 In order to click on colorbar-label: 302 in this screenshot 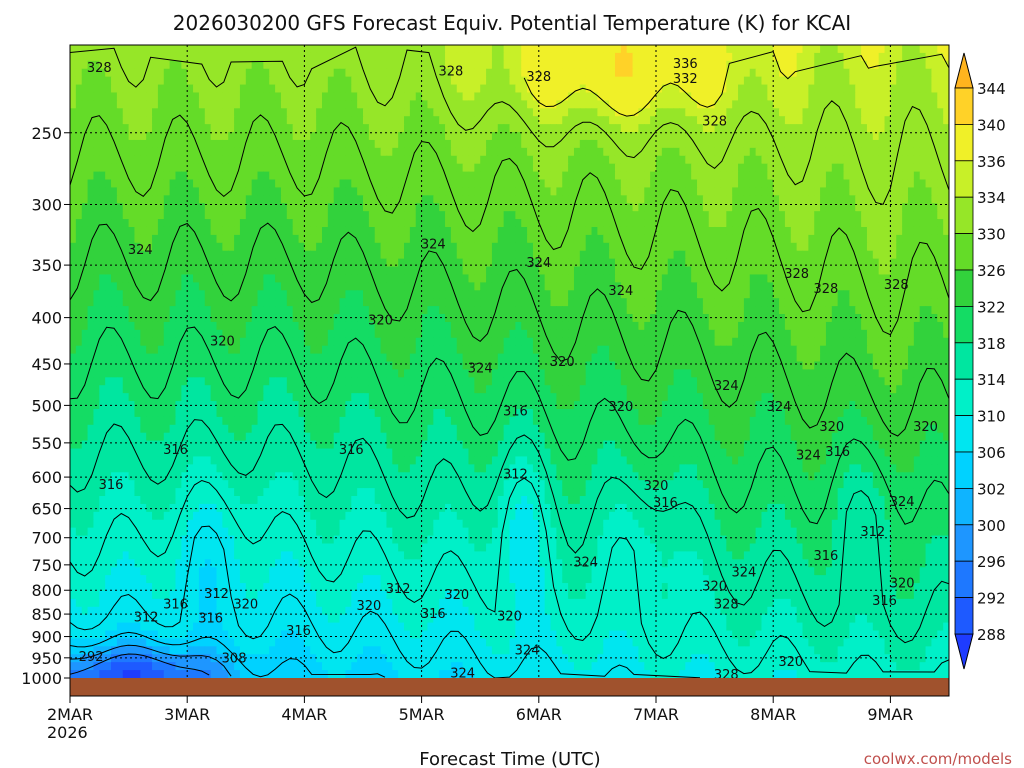, I will do `click(991, 489)`.